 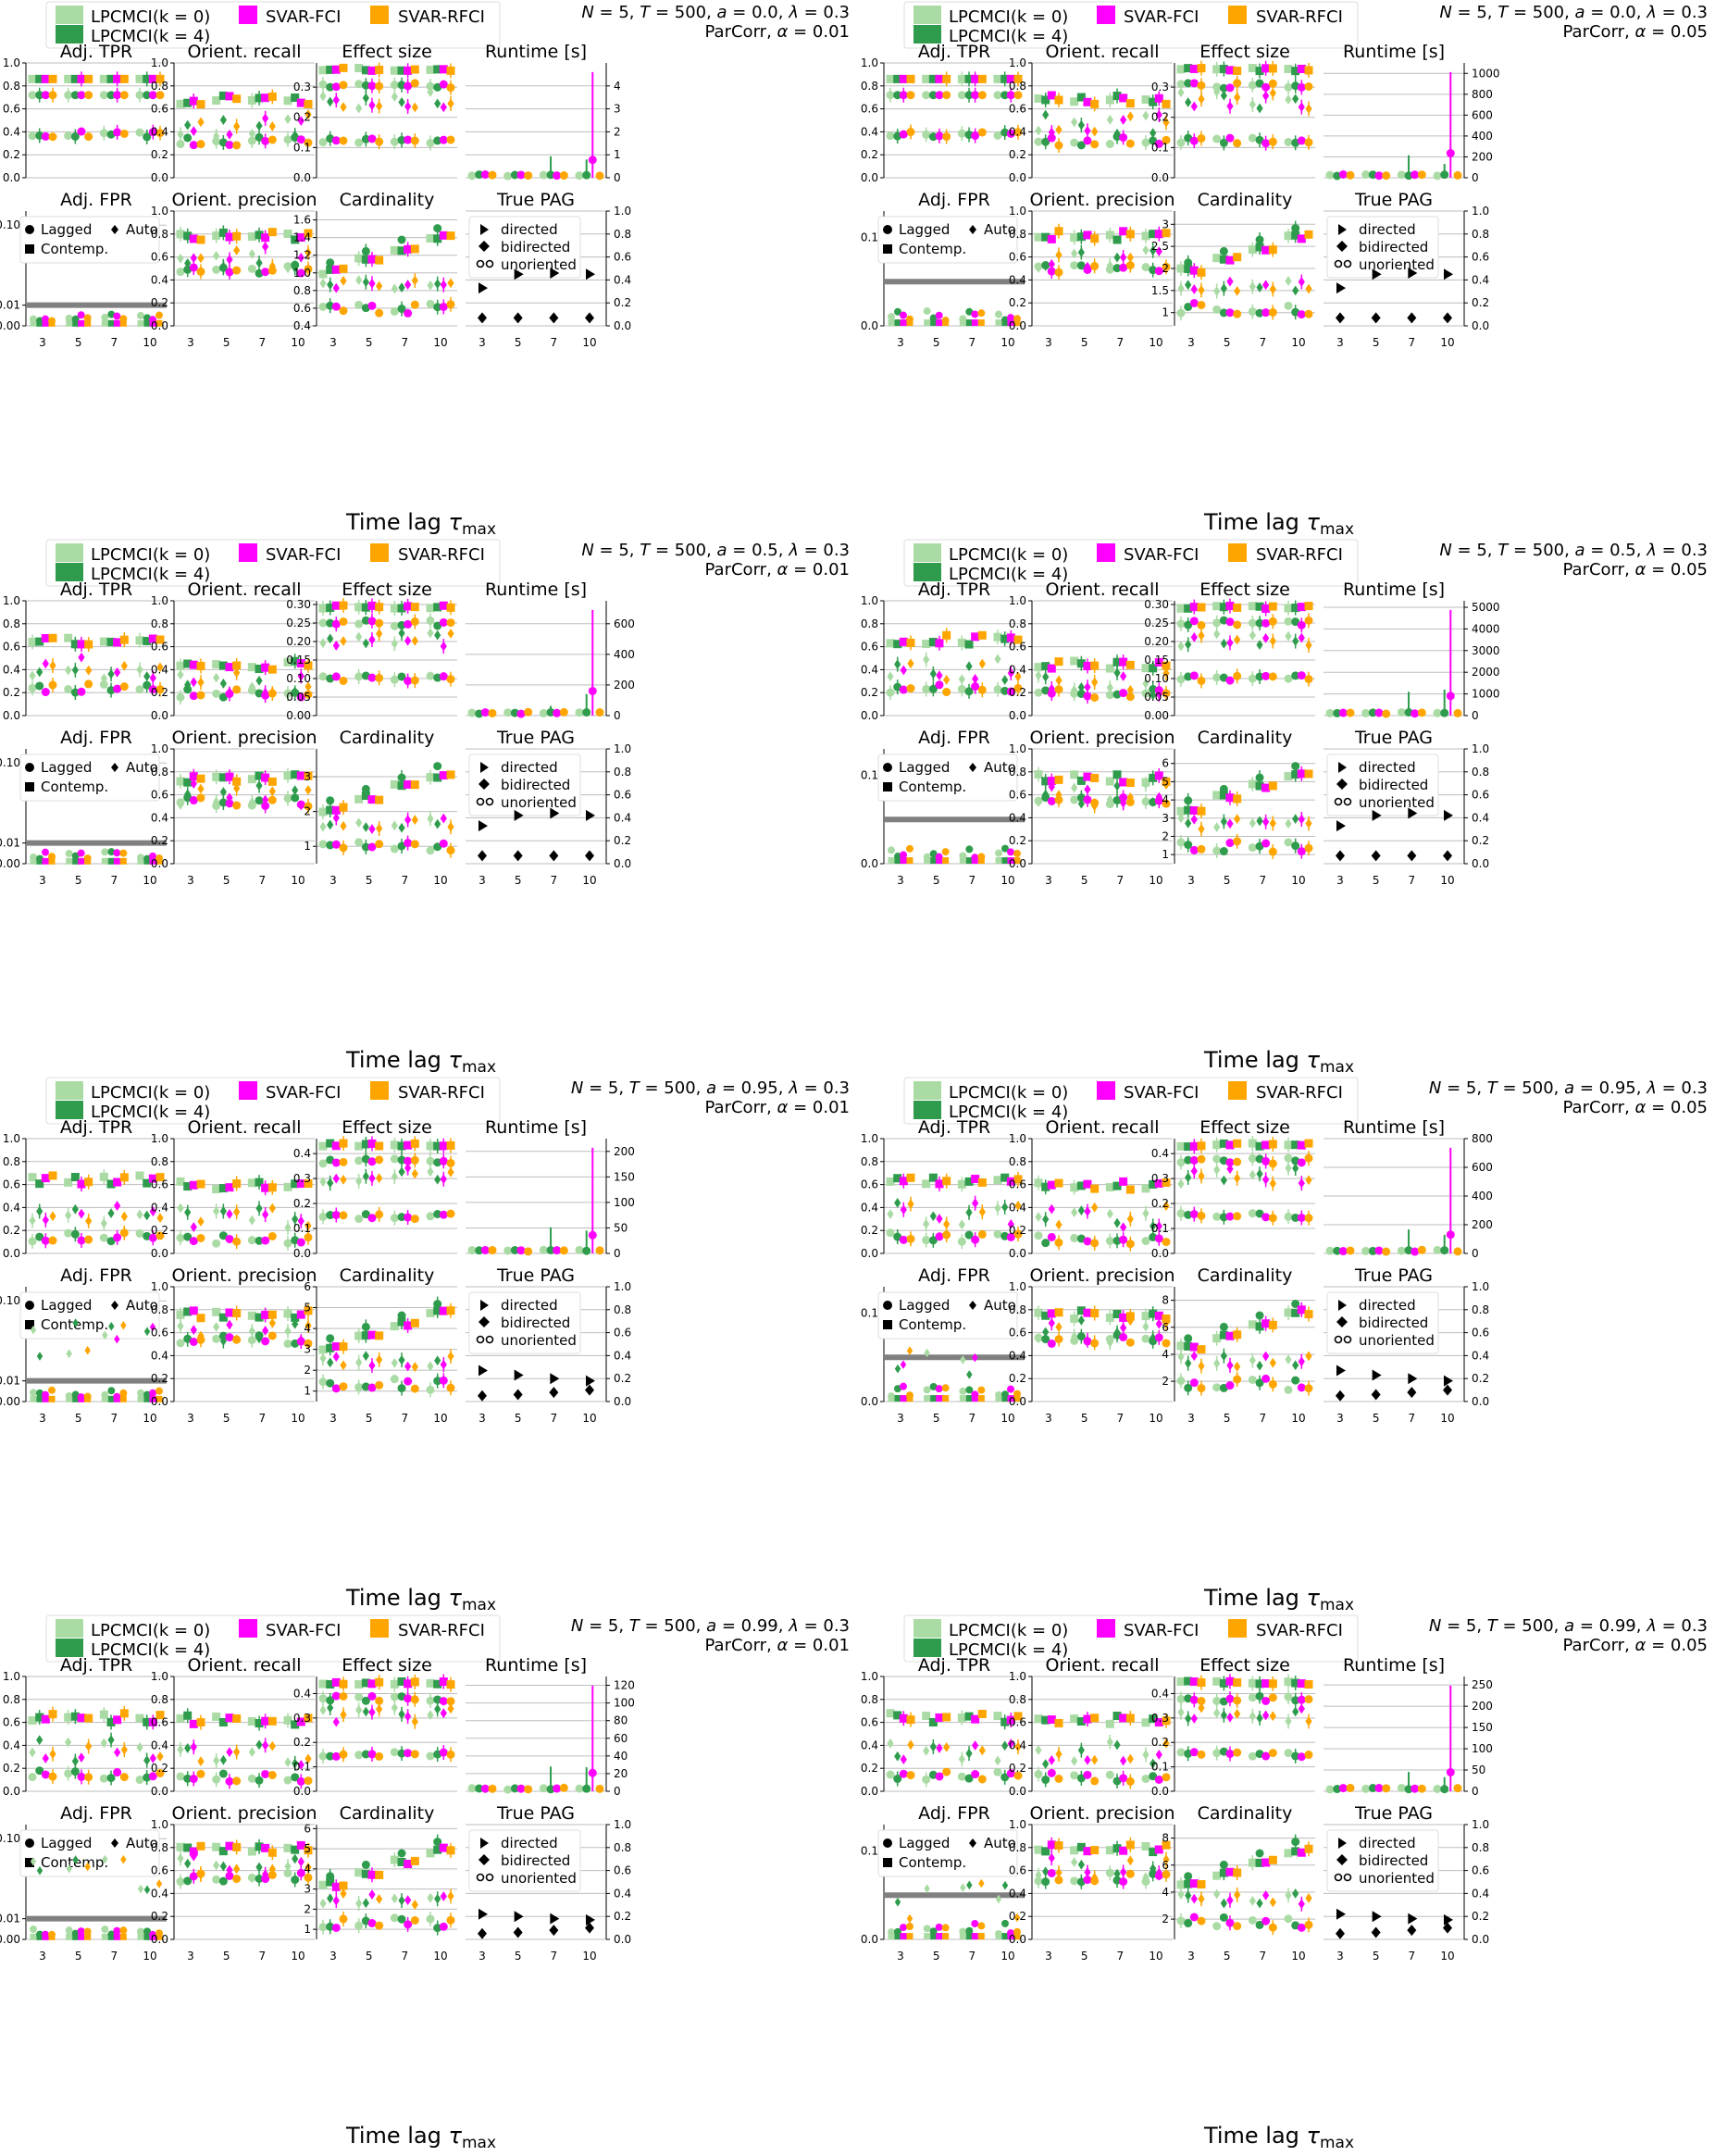 I want to click on legend-swatch-svar-fci, so click(x=1106, y=552).